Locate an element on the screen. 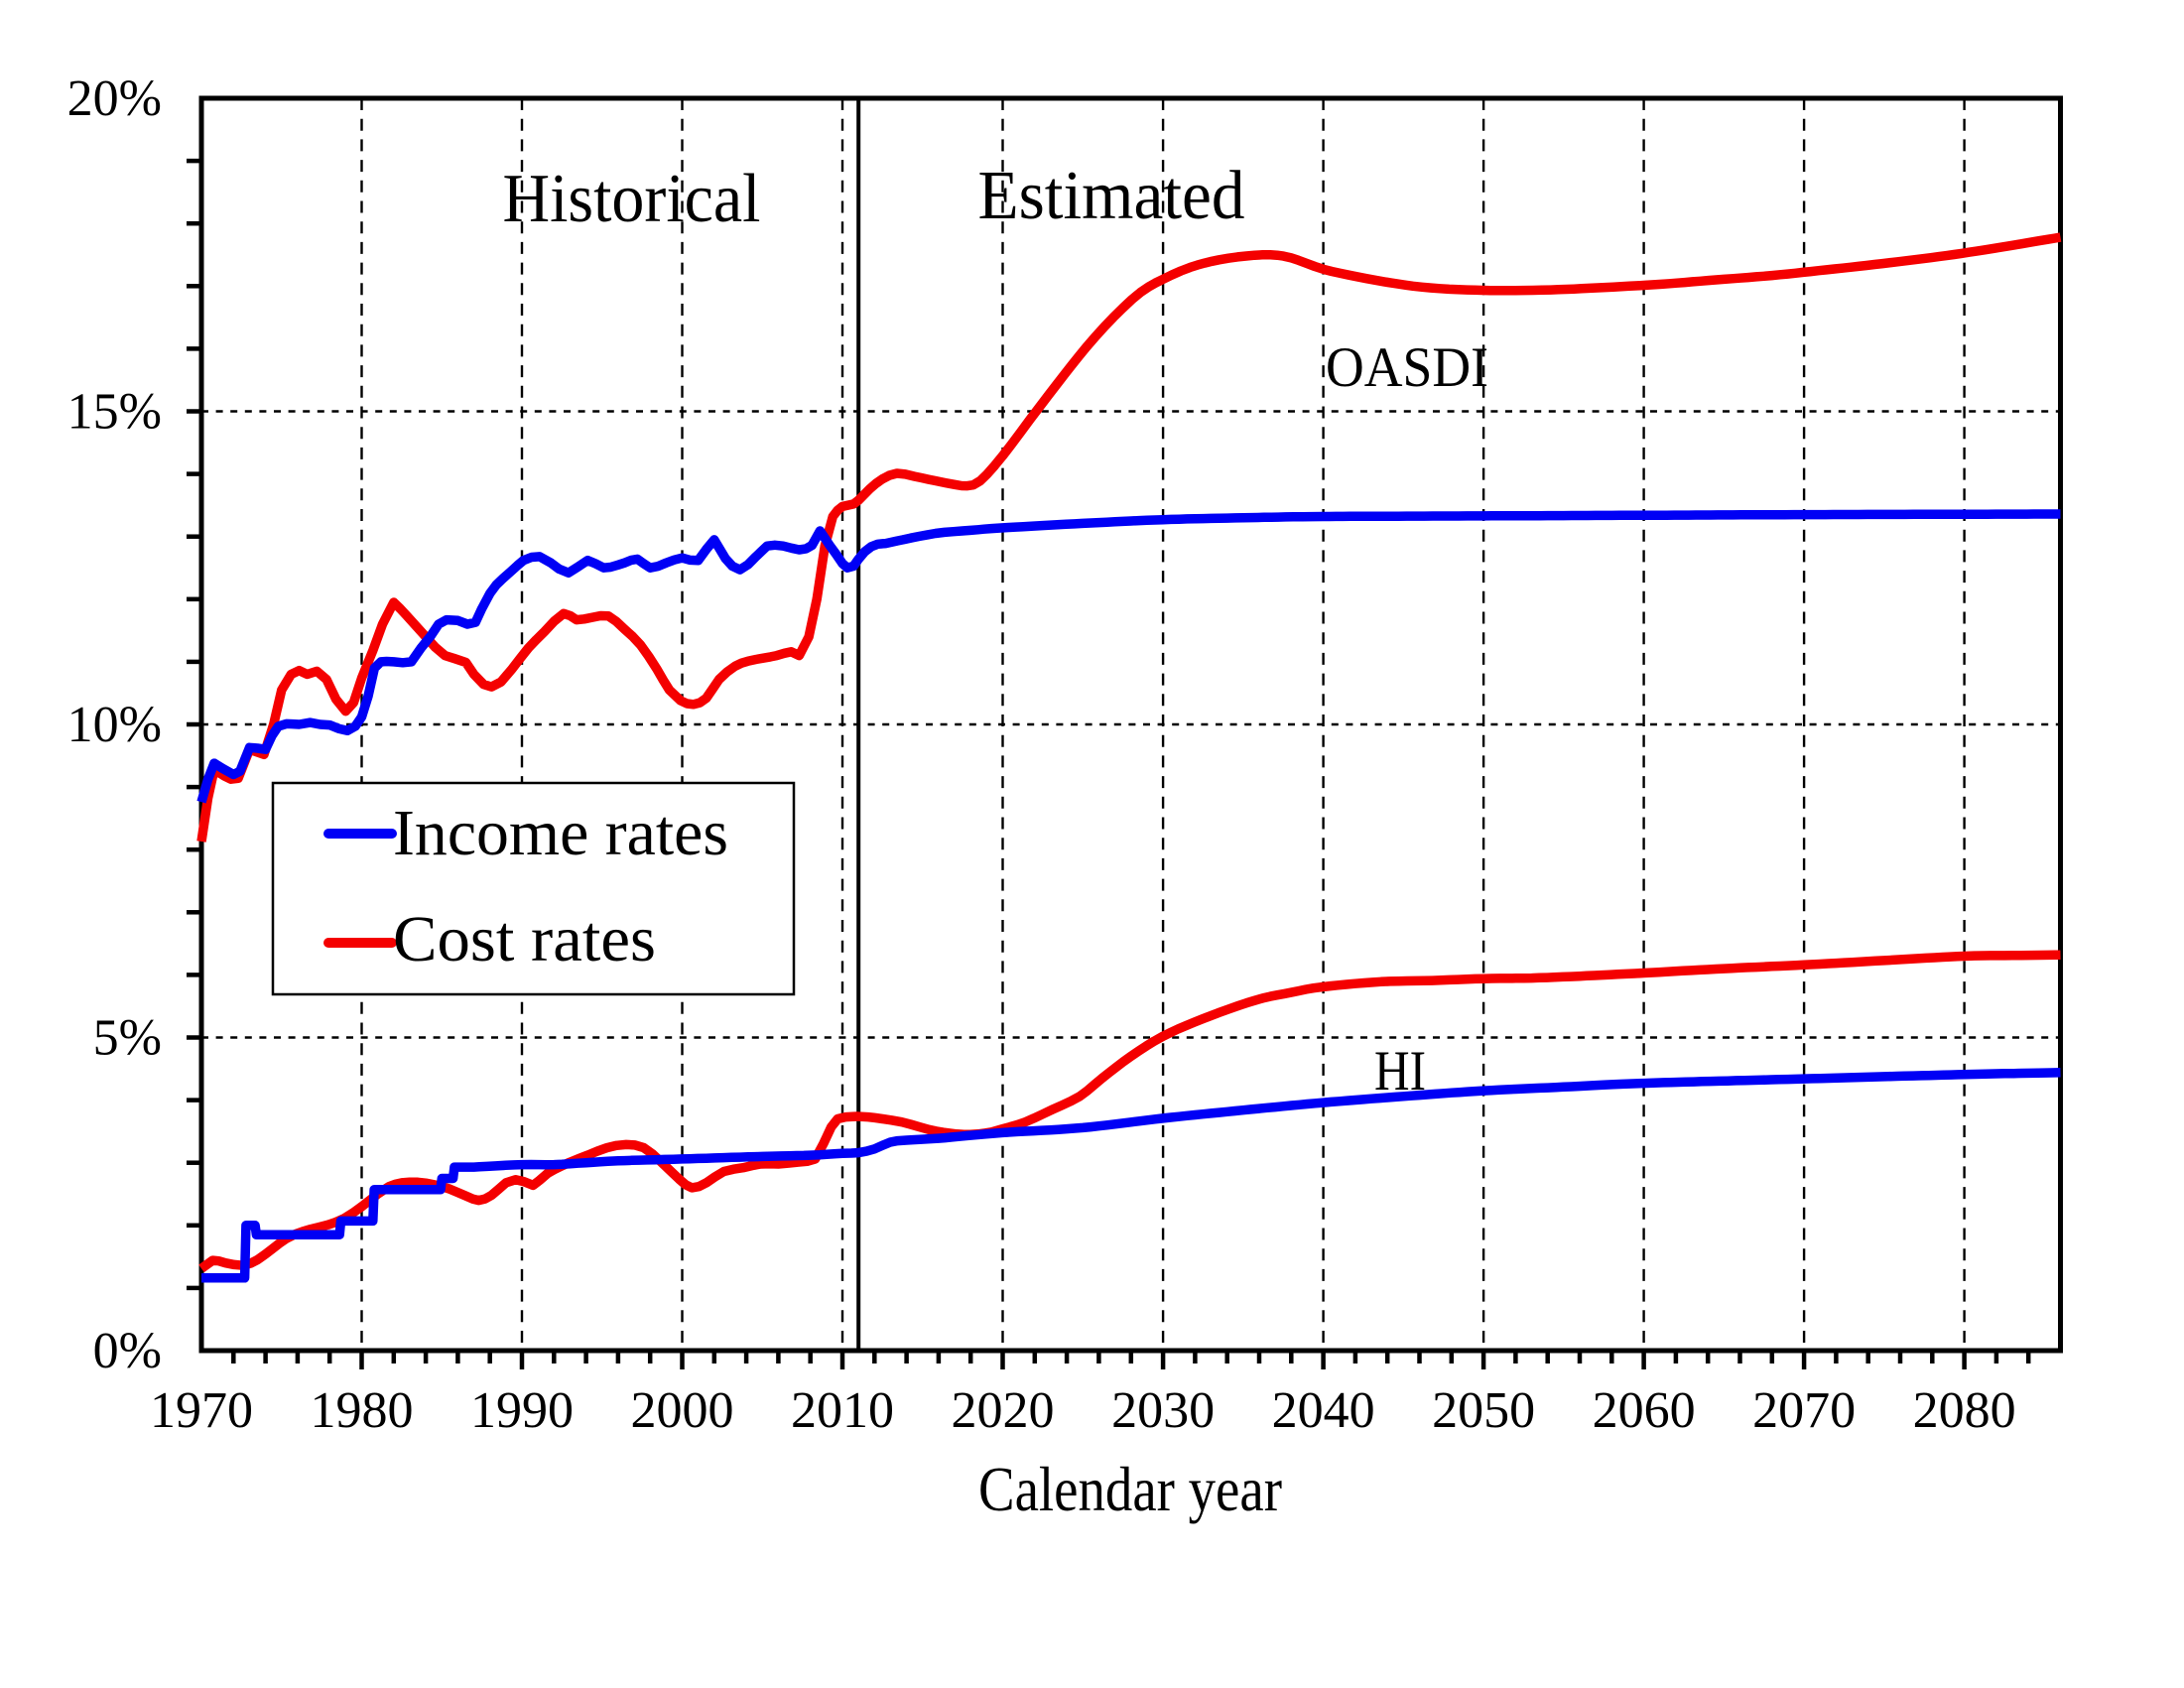 Image resolution: width=2184 pixels, height=1688 pixels. svg-text: 2030 is located at coordinates (1163, 1410).